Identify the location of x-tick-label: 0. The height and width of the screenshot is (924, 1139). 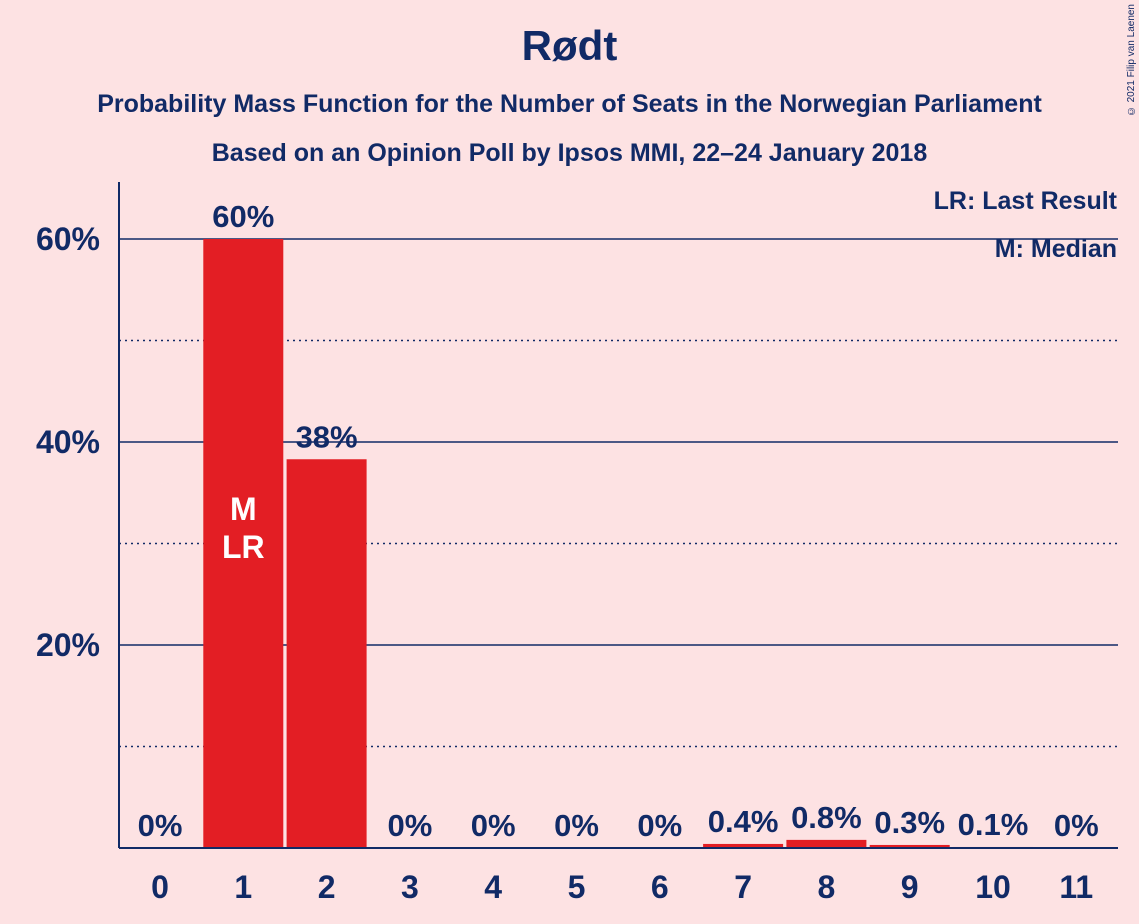
(160, 887).